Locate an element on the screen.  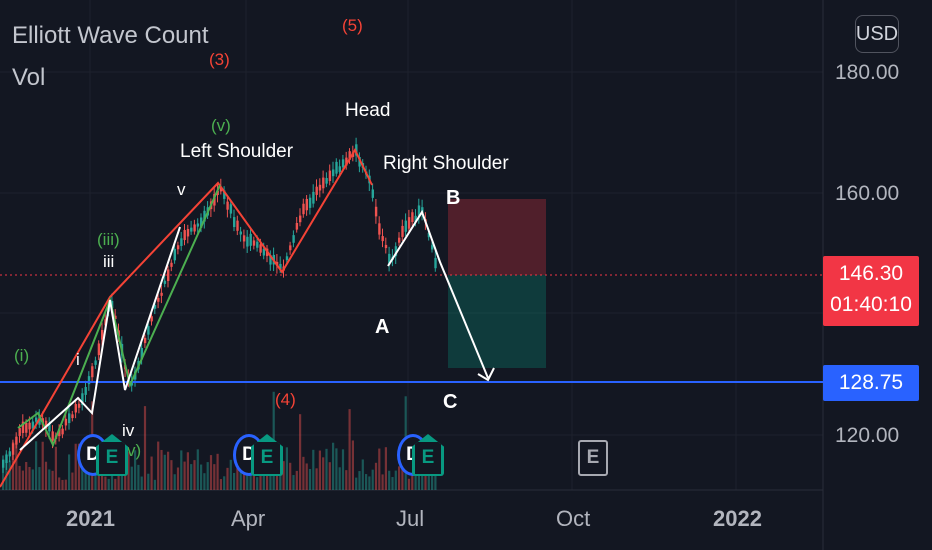
wave-label: v) is located at coordinates (134, 450).